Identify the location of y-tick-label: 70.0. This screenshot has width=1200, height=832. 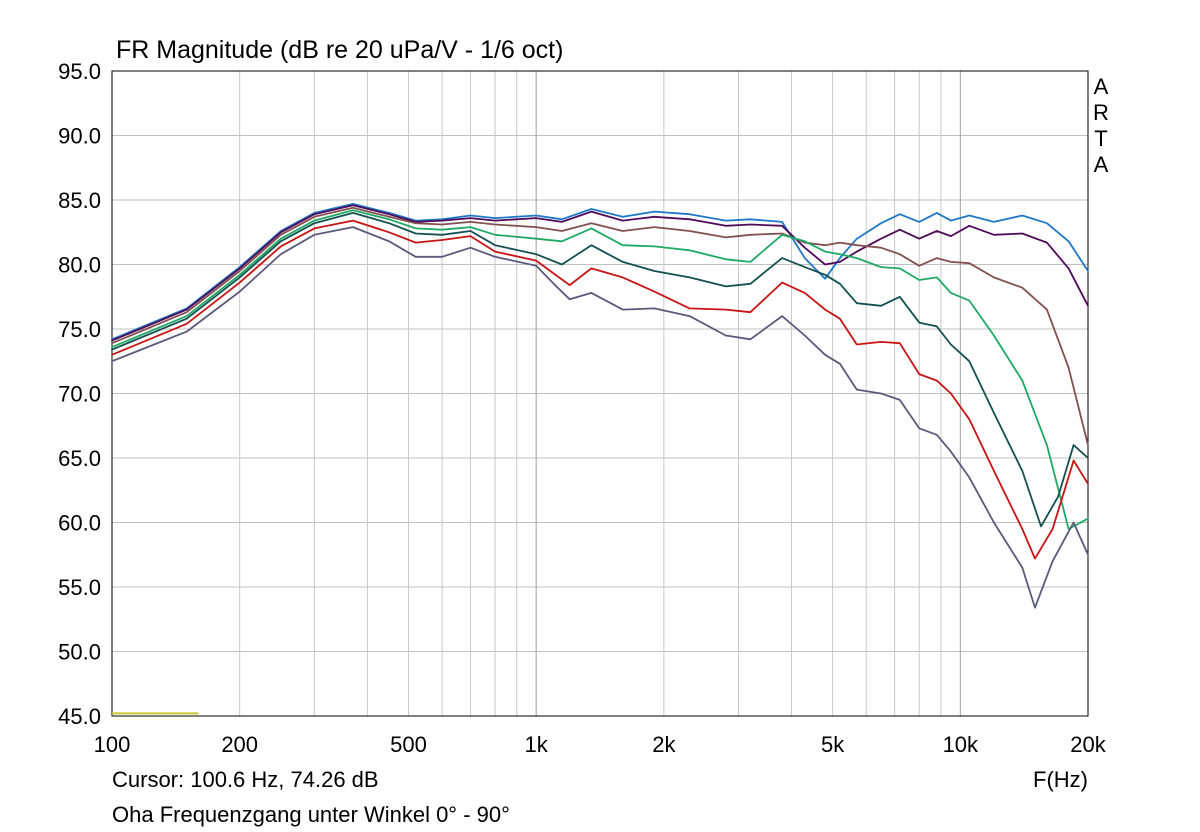
(79, 394).